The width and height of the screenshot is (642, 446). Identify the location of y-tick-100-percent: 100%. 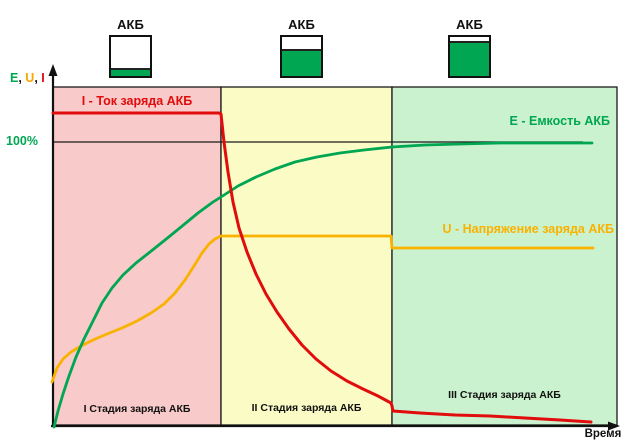
(22, 141).